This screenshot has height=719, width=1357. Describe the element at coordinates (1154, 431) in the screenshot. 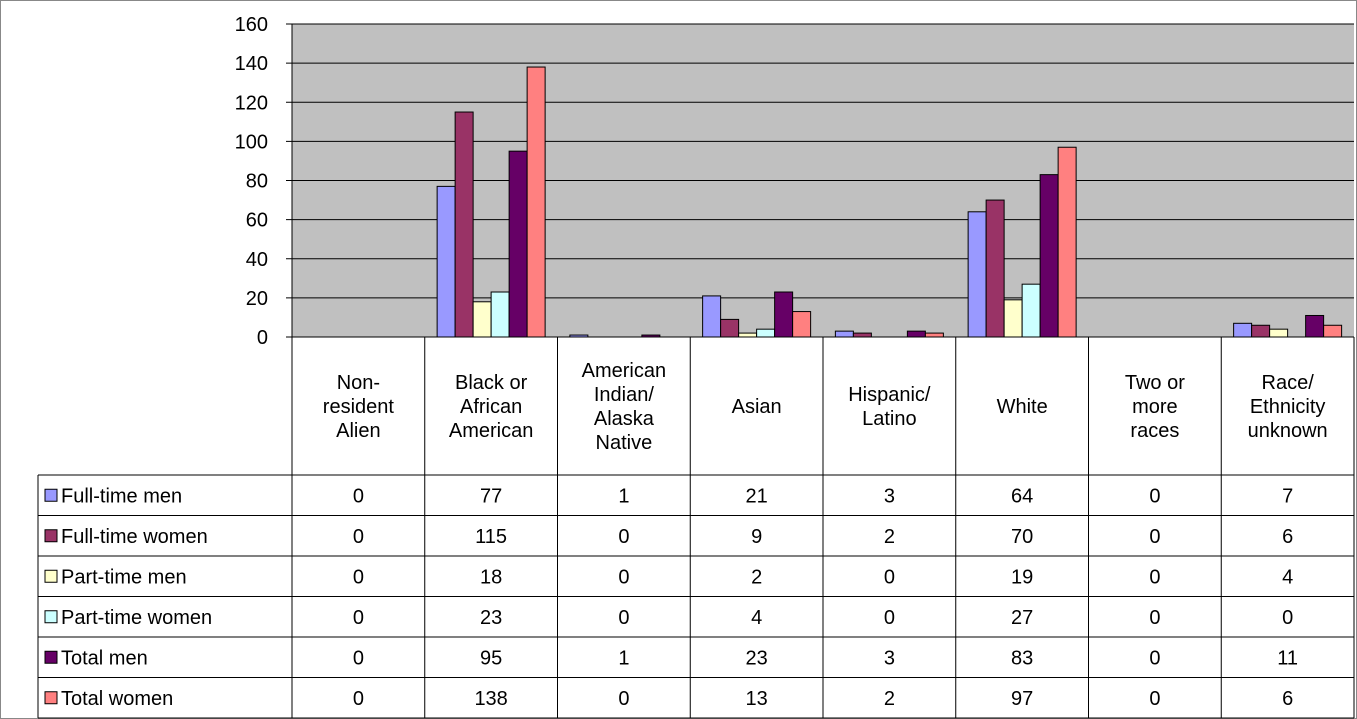

I see `x-category-label: races` at that location.